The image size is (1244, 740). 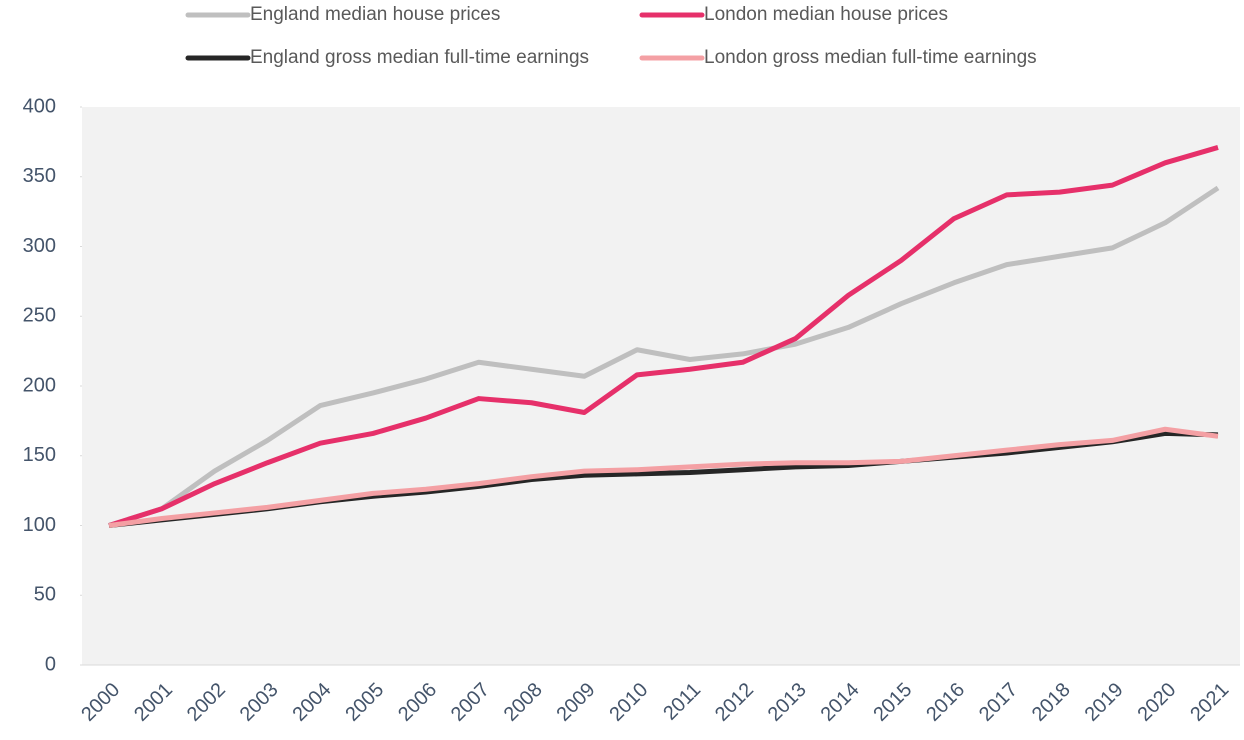 I want to click on x-tick-label: 2007, so click(x=470, y=702).